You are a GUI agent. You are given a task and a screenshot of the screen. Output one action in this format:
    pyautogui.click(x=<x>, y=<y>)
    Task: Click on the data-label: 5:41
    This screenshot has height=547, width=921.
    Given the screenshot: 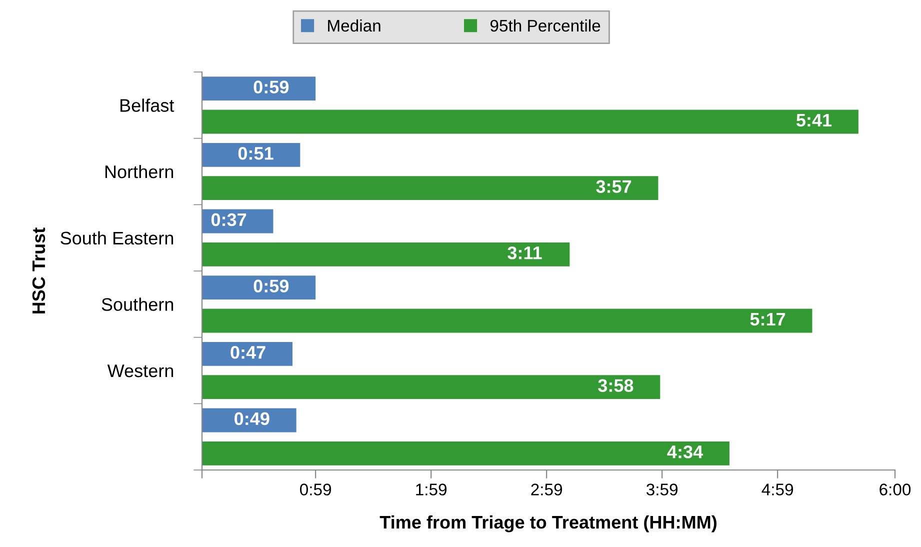 What is the action you would take?
    pyautogui.click(x=814, y=120)
    